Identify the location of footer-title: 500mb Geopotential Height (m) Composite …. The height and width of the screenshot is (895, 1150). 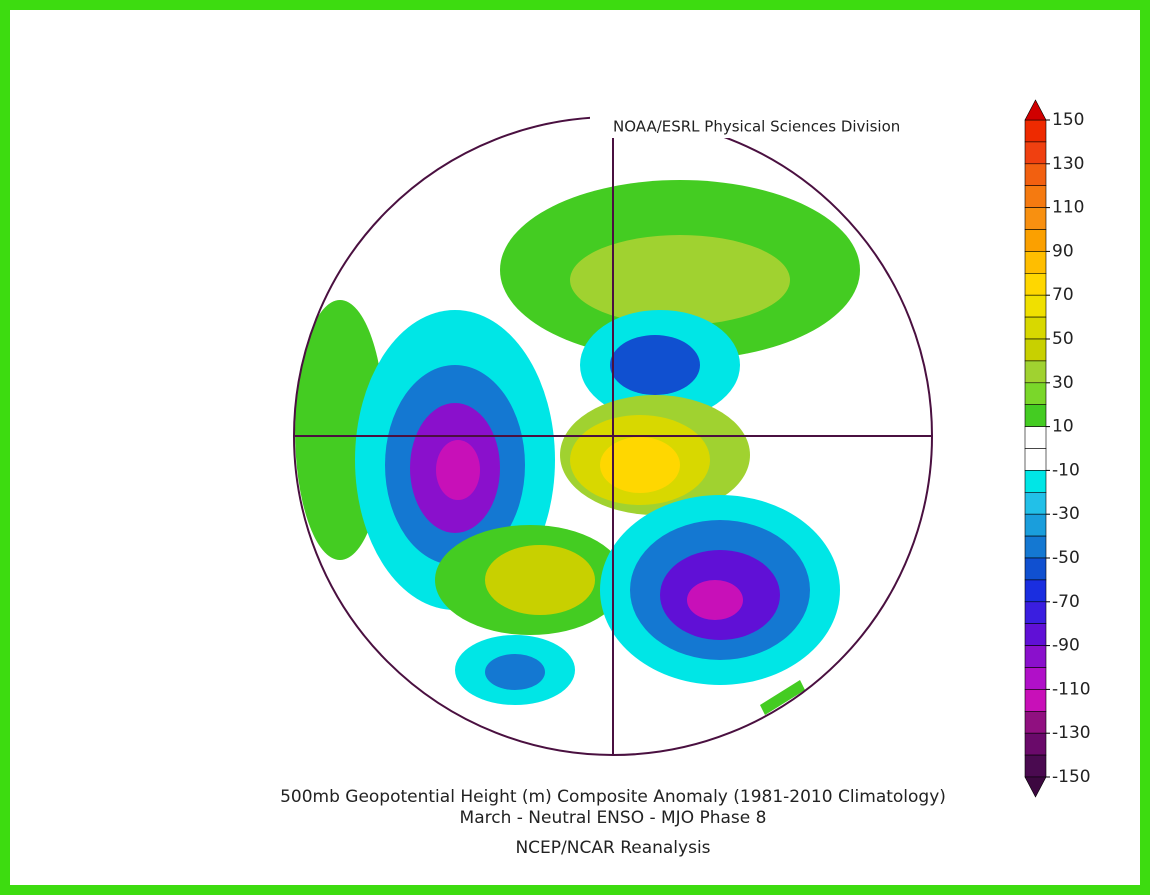
(613, 797).